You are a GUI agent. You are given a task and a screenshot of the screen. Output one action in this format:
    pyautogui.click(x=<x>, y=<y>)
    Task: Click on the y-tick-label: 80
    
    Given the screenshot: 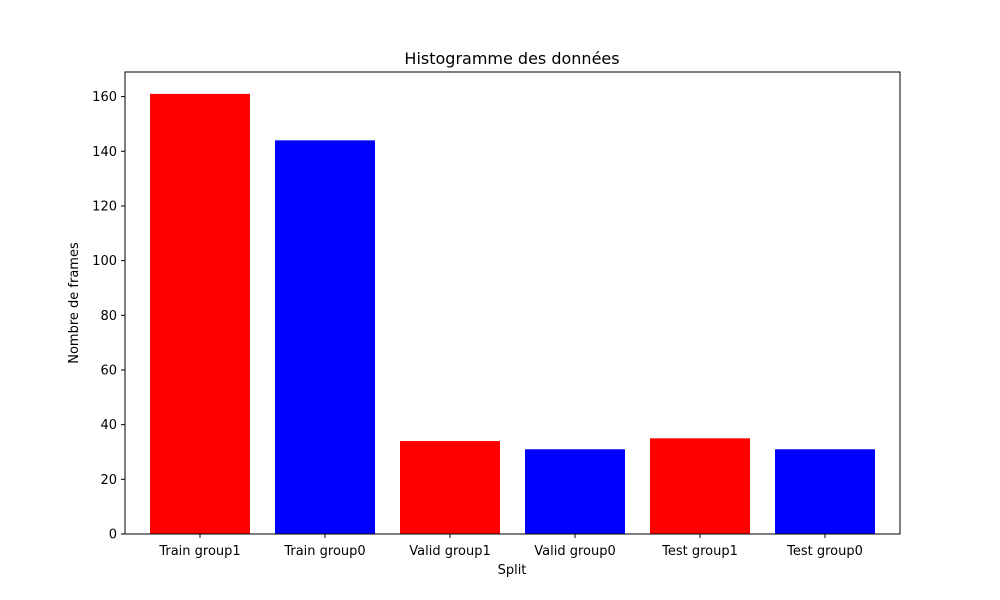 What is the action you would take?
    pyautogui.click(x=108, y=316)
    